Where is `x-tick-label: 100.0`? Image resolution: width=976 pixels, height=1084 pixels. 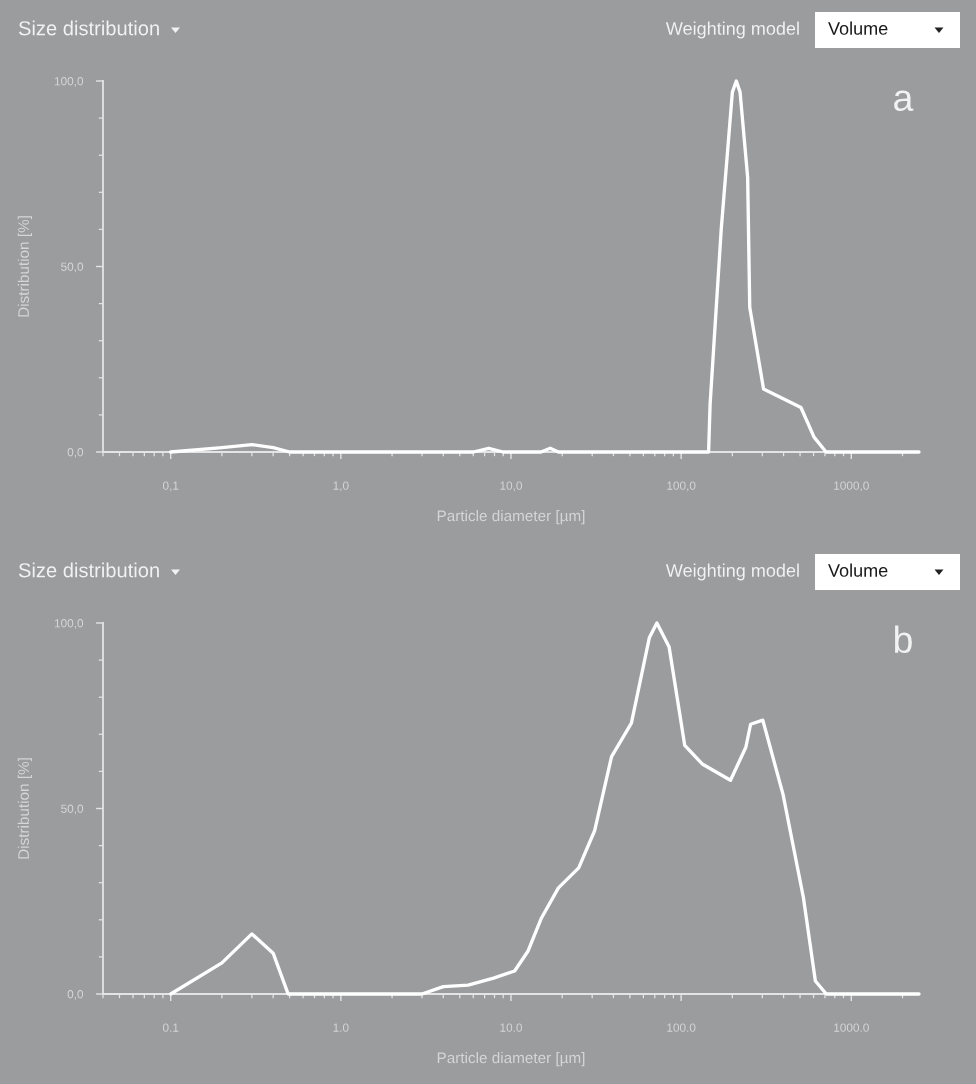 x-tick-label: 100.0 is located at coordinates (681, 1027).